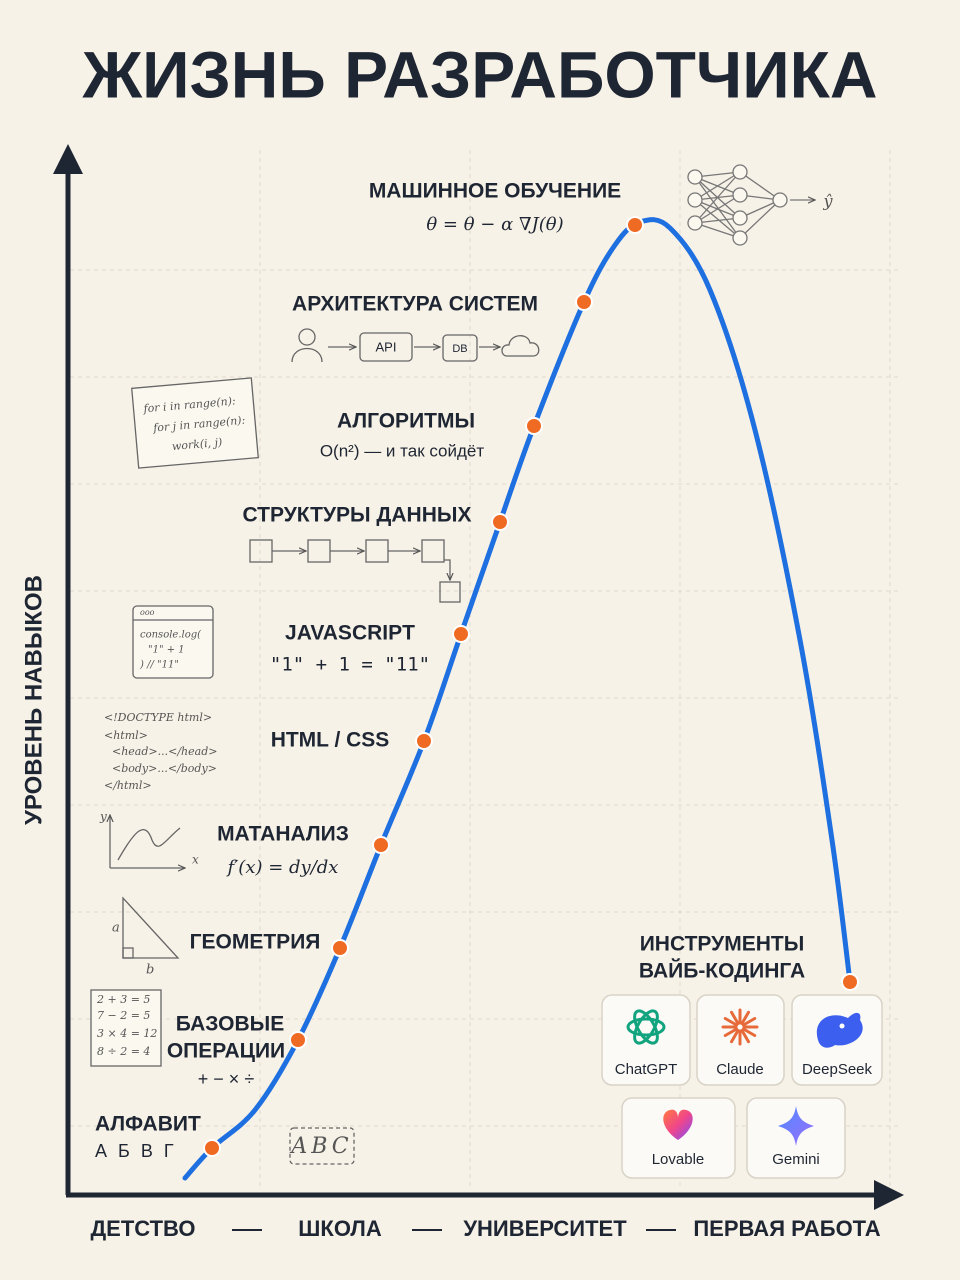 This screenshot has height=1280, width=960. What do you see at coordinates (796, 1159) in the screenshot?
I see `tool-name: Gemini` at bounding box center [796, 1159].